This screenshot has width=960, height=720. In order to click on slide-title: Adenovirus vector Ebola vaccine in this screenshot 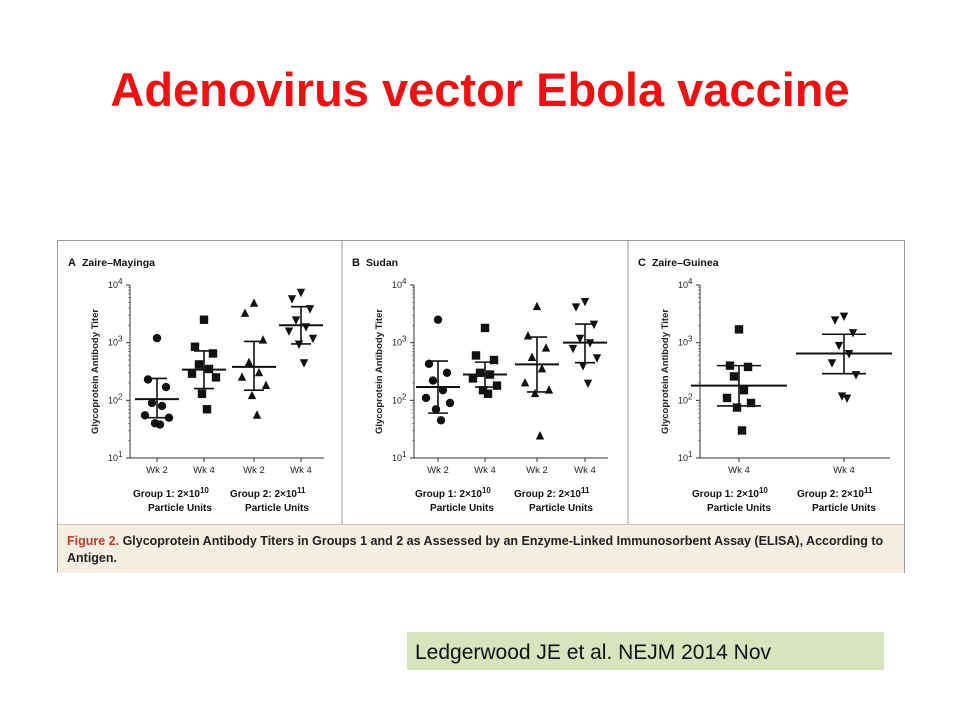, I will do `click(480, 89)`.